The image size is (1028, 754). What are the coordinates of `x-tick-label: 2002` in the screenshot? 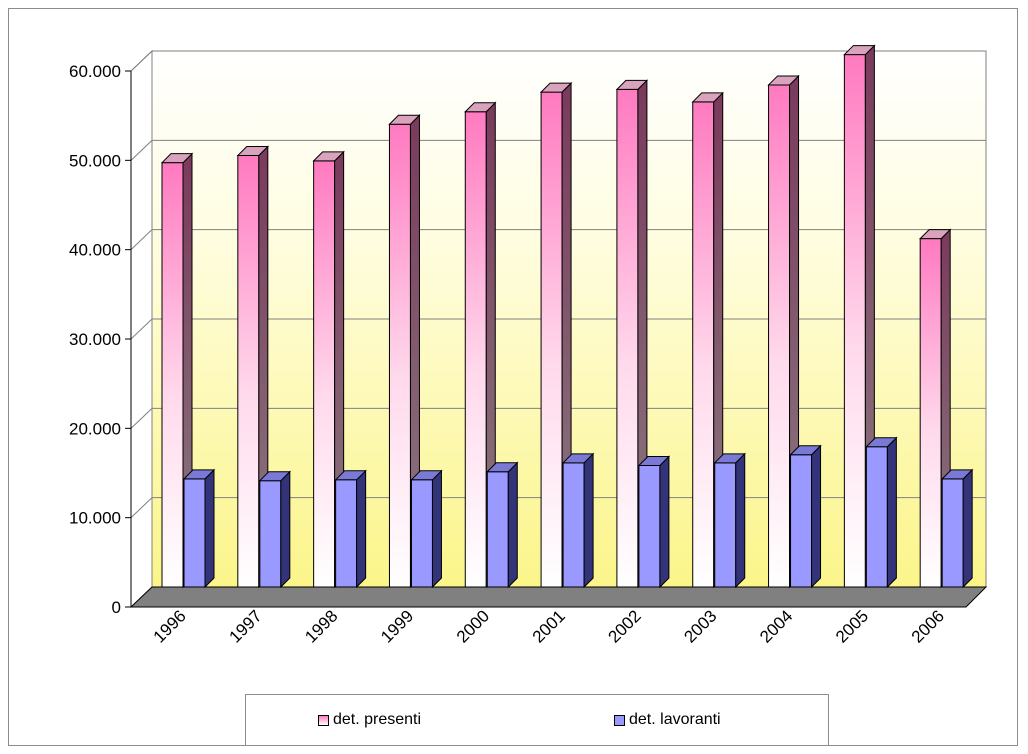 It's located at (625, 626).